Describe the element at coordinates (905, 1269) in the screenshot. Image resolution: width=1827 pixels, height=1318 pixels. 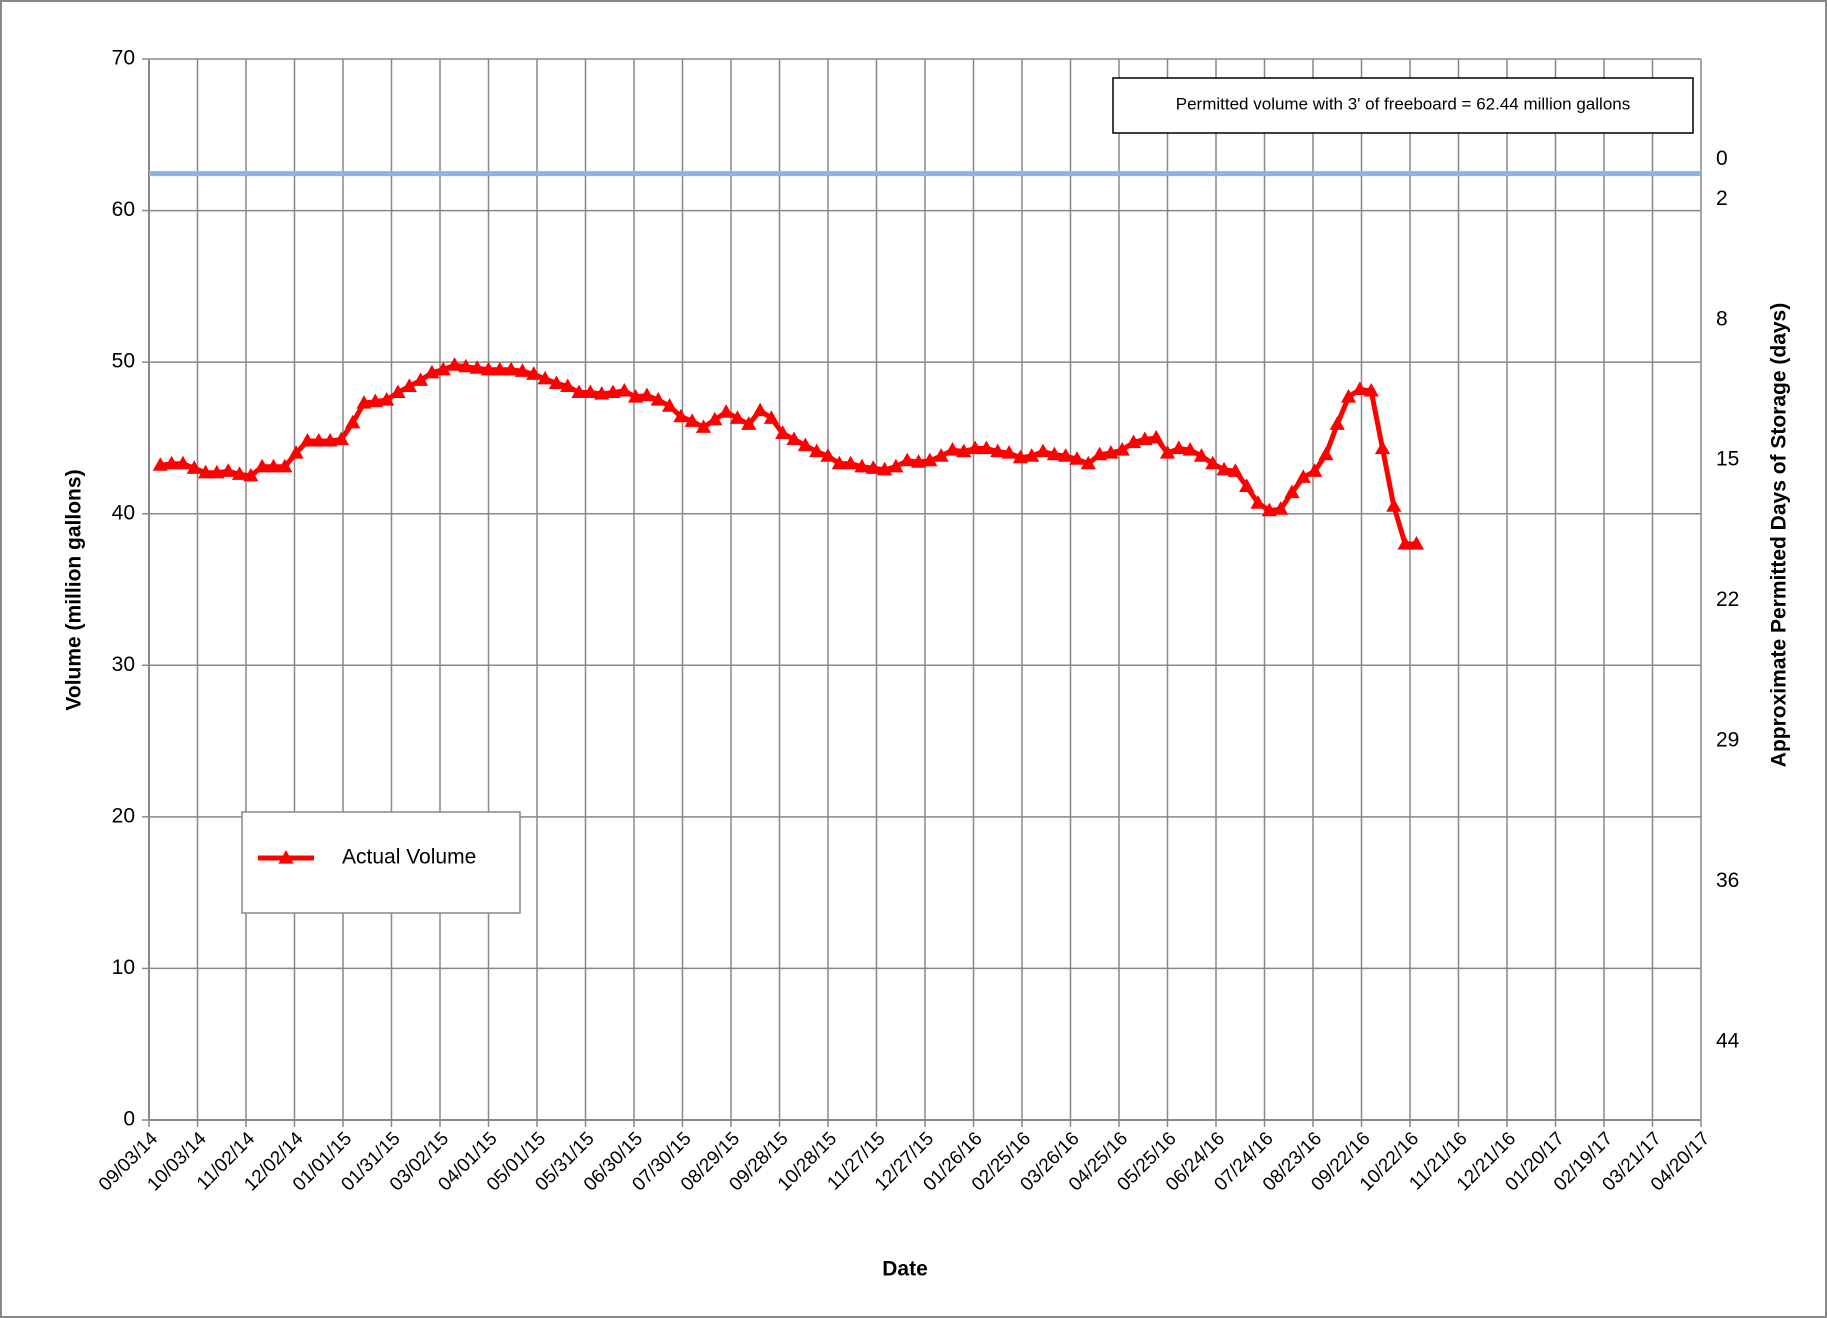
I see `x-axis-title: Date` at that location.